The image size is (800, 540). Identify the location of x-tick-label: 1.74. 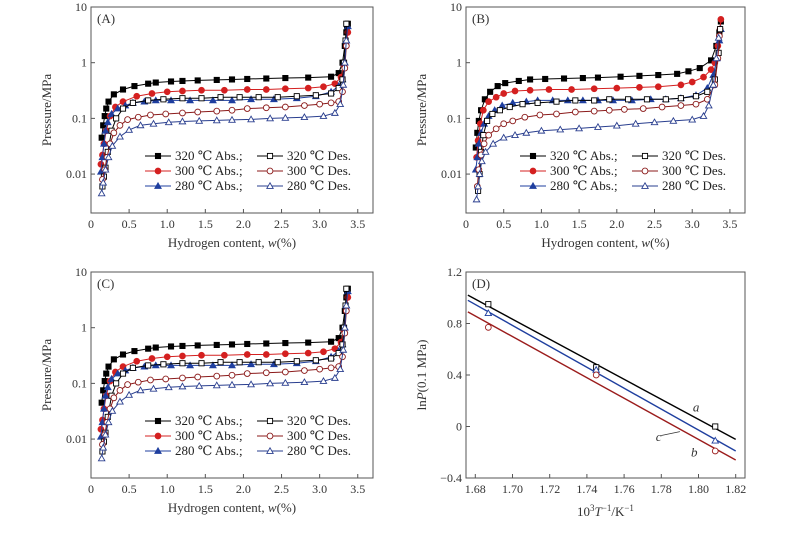
(586, 489).